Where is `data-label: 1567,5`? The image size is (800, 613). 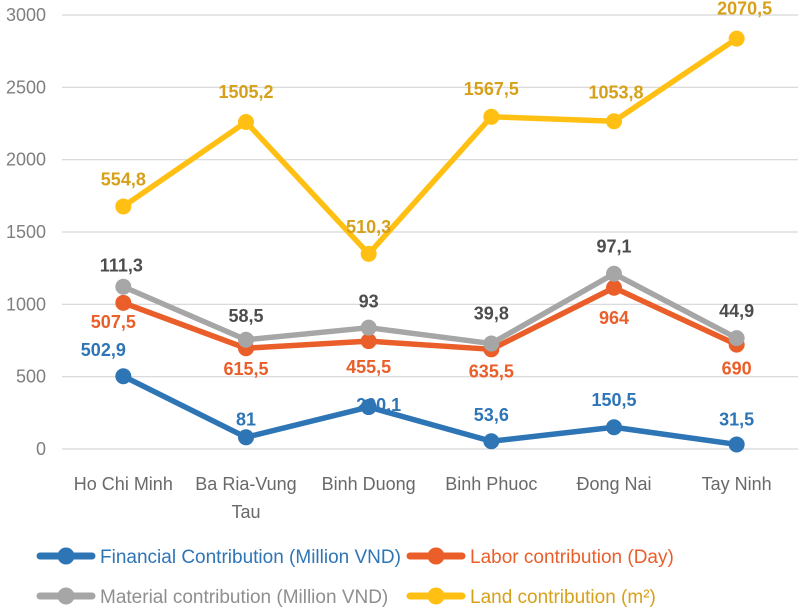 data-label: 1567,5 is located at coordinates (491, 89).